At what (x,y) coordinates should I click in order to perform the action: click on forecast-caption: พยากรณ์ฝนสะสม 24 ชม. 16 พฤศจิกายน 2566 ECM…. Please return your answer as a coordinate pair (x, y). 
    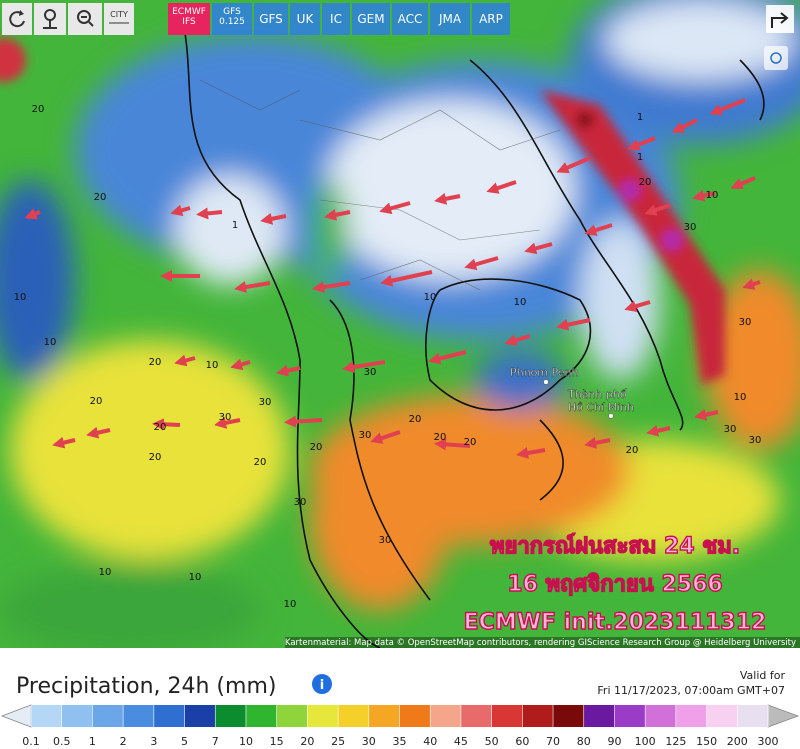
    Looking at the image, I should click on (615, 583).